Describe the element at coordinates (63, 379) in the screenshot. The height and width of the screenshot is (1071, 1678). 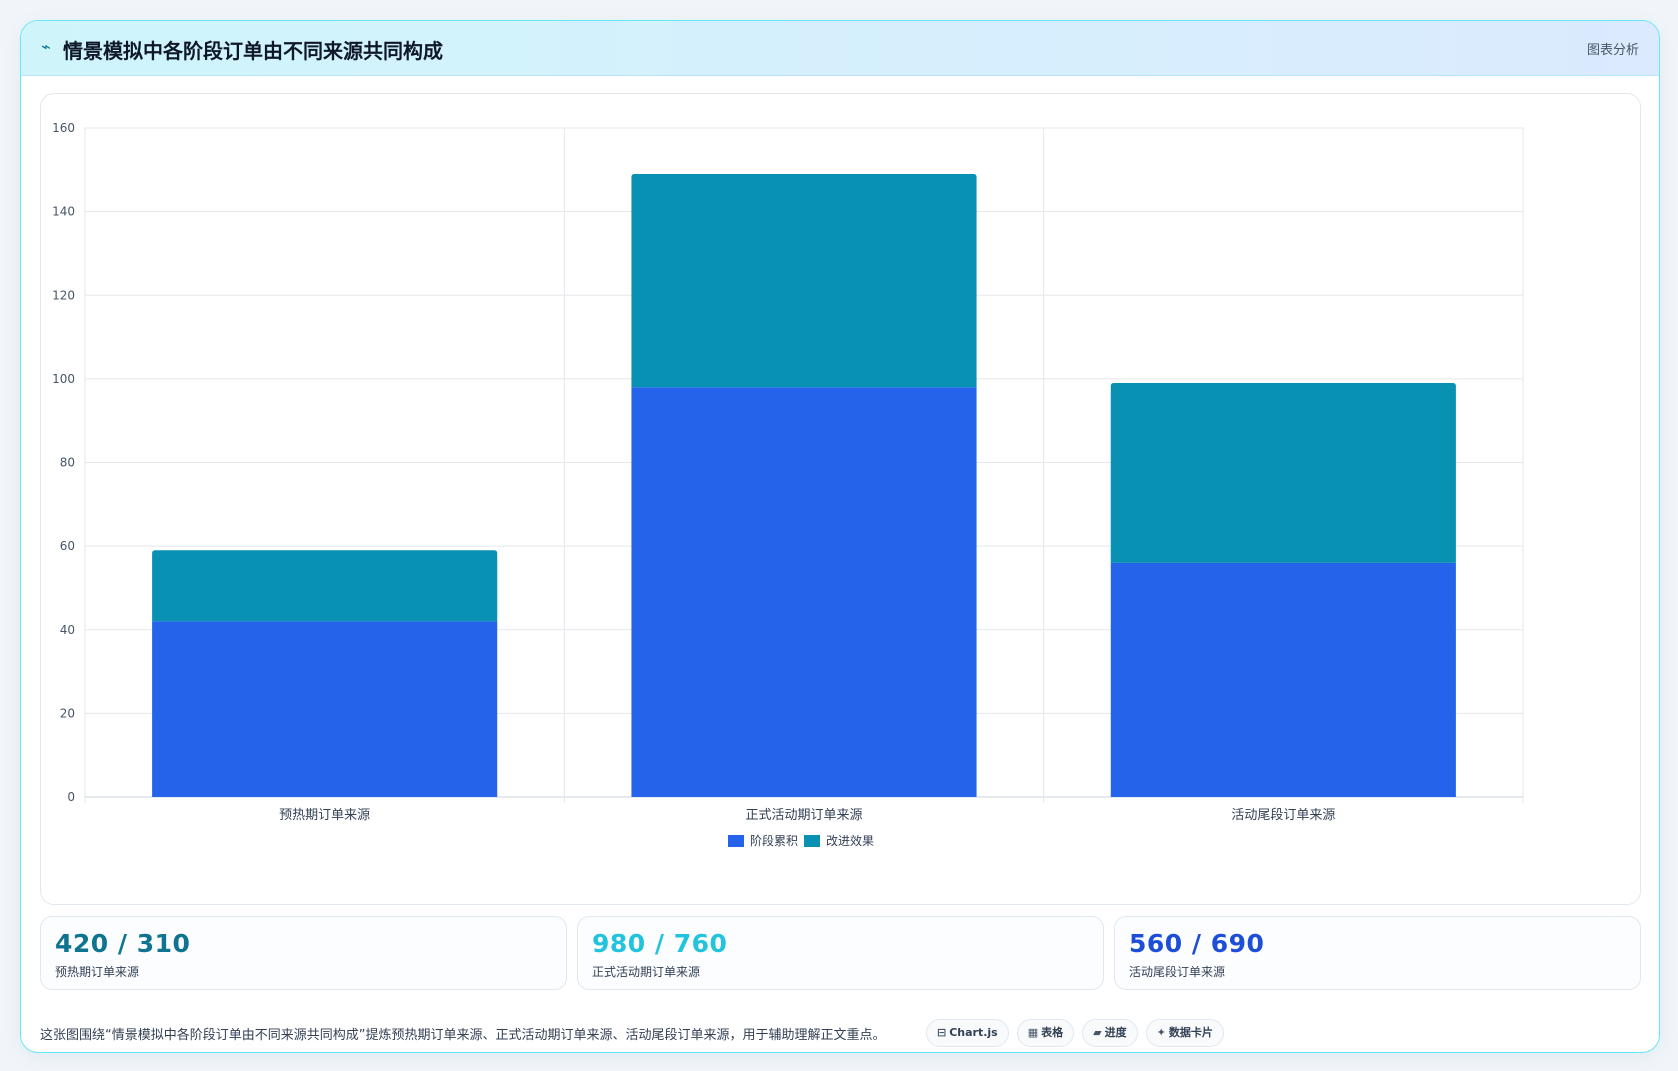
I see `y-tick-label: 100` at that location.